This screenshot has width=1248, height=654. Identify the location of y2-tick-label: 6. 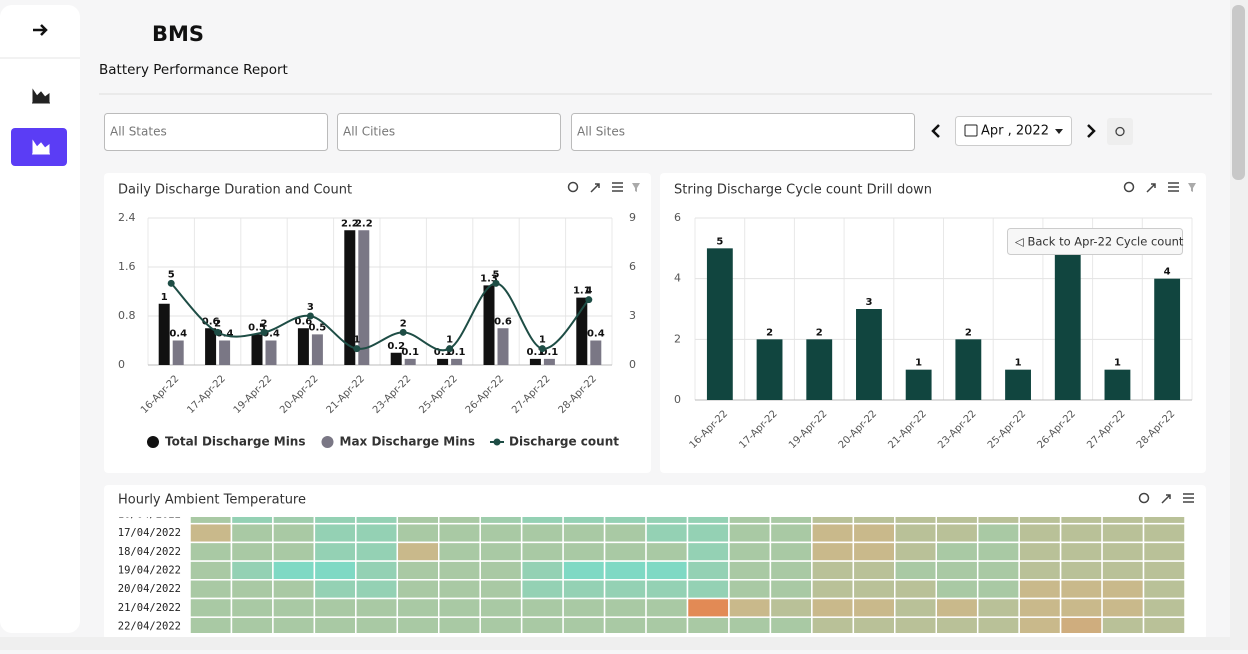
(632, 266).